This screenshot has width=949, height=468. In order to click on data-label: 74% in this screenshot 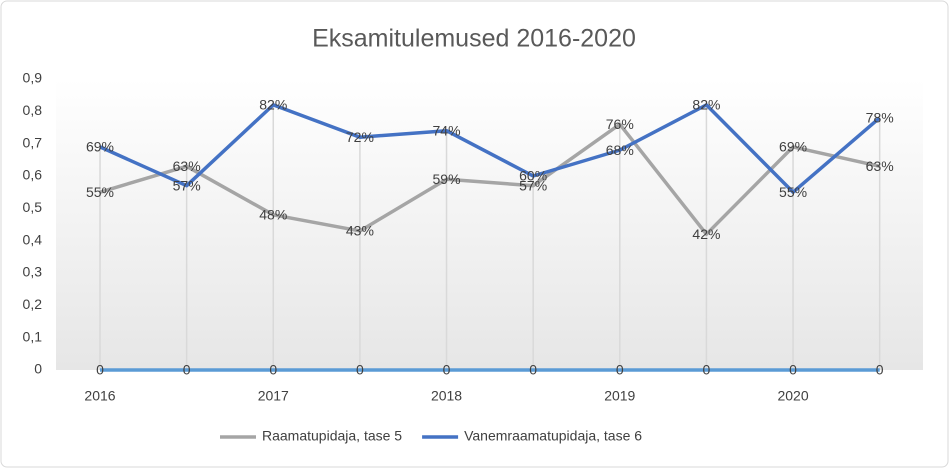, I will do `click(447, 130)`.